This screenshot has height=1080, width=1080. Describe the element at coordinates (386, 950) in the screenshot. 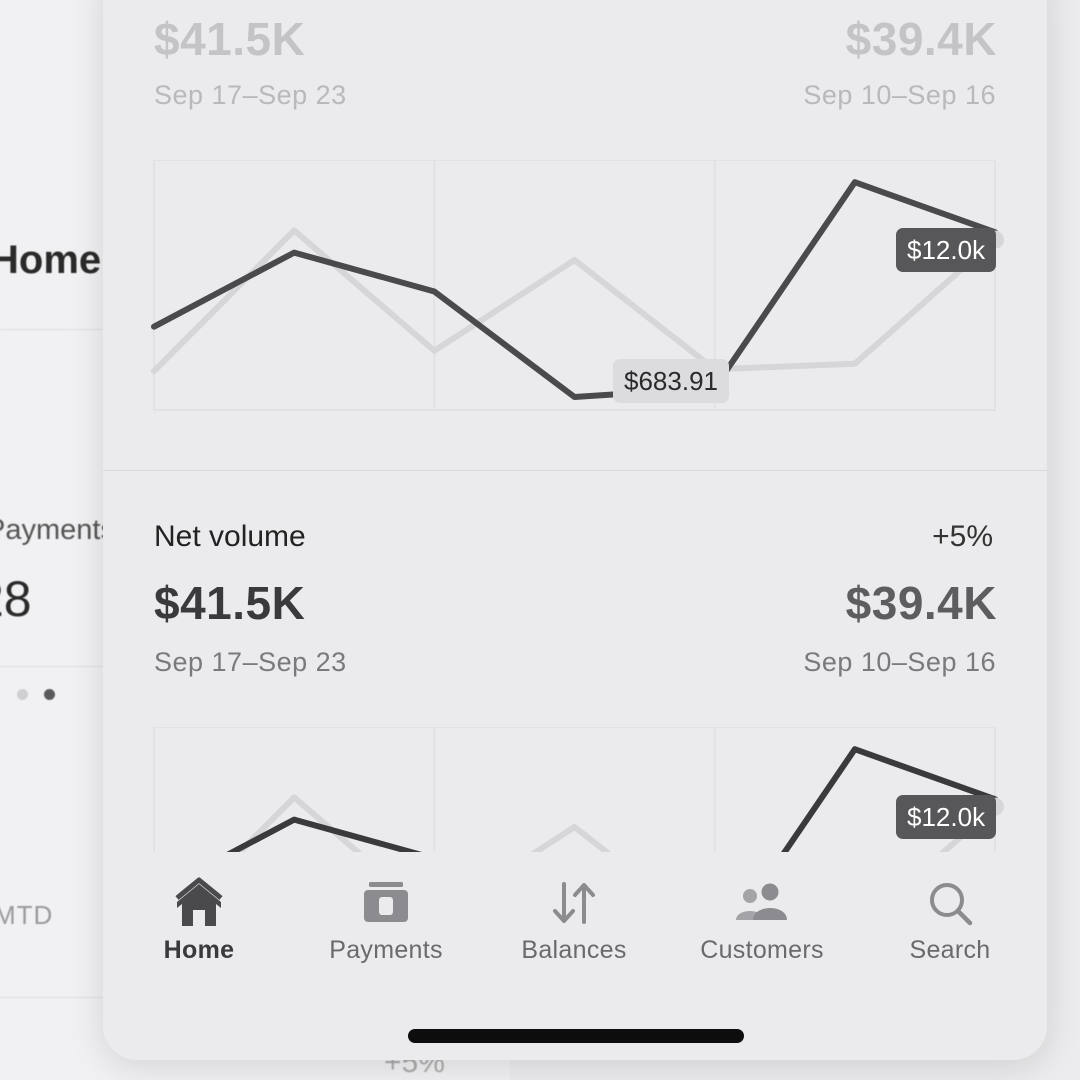

I see `tab-label: Payments` at that location.